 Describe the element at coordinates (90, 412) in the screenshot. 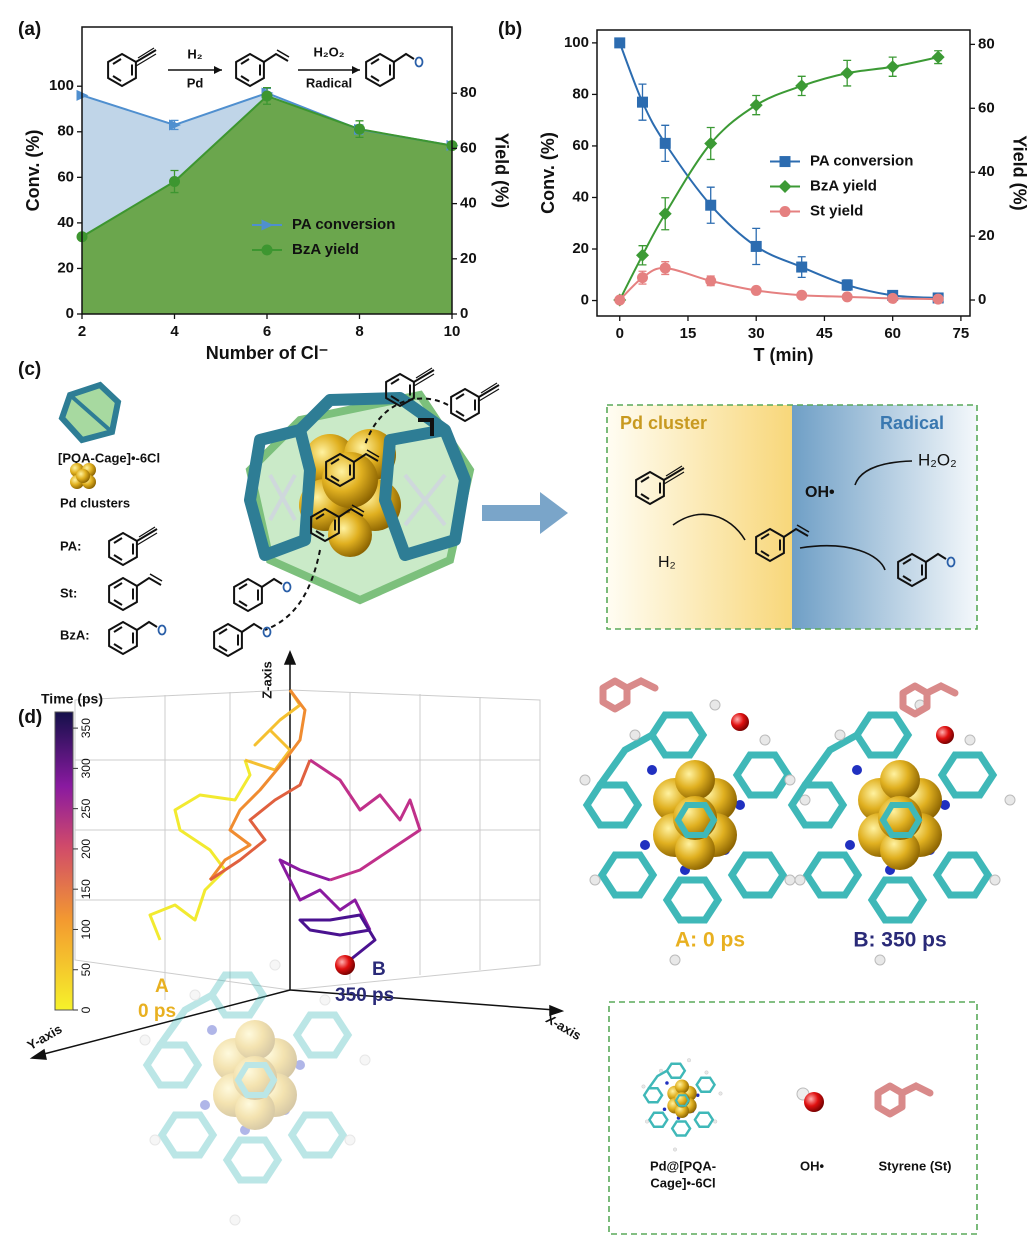

I see `cage-icon` at that location.